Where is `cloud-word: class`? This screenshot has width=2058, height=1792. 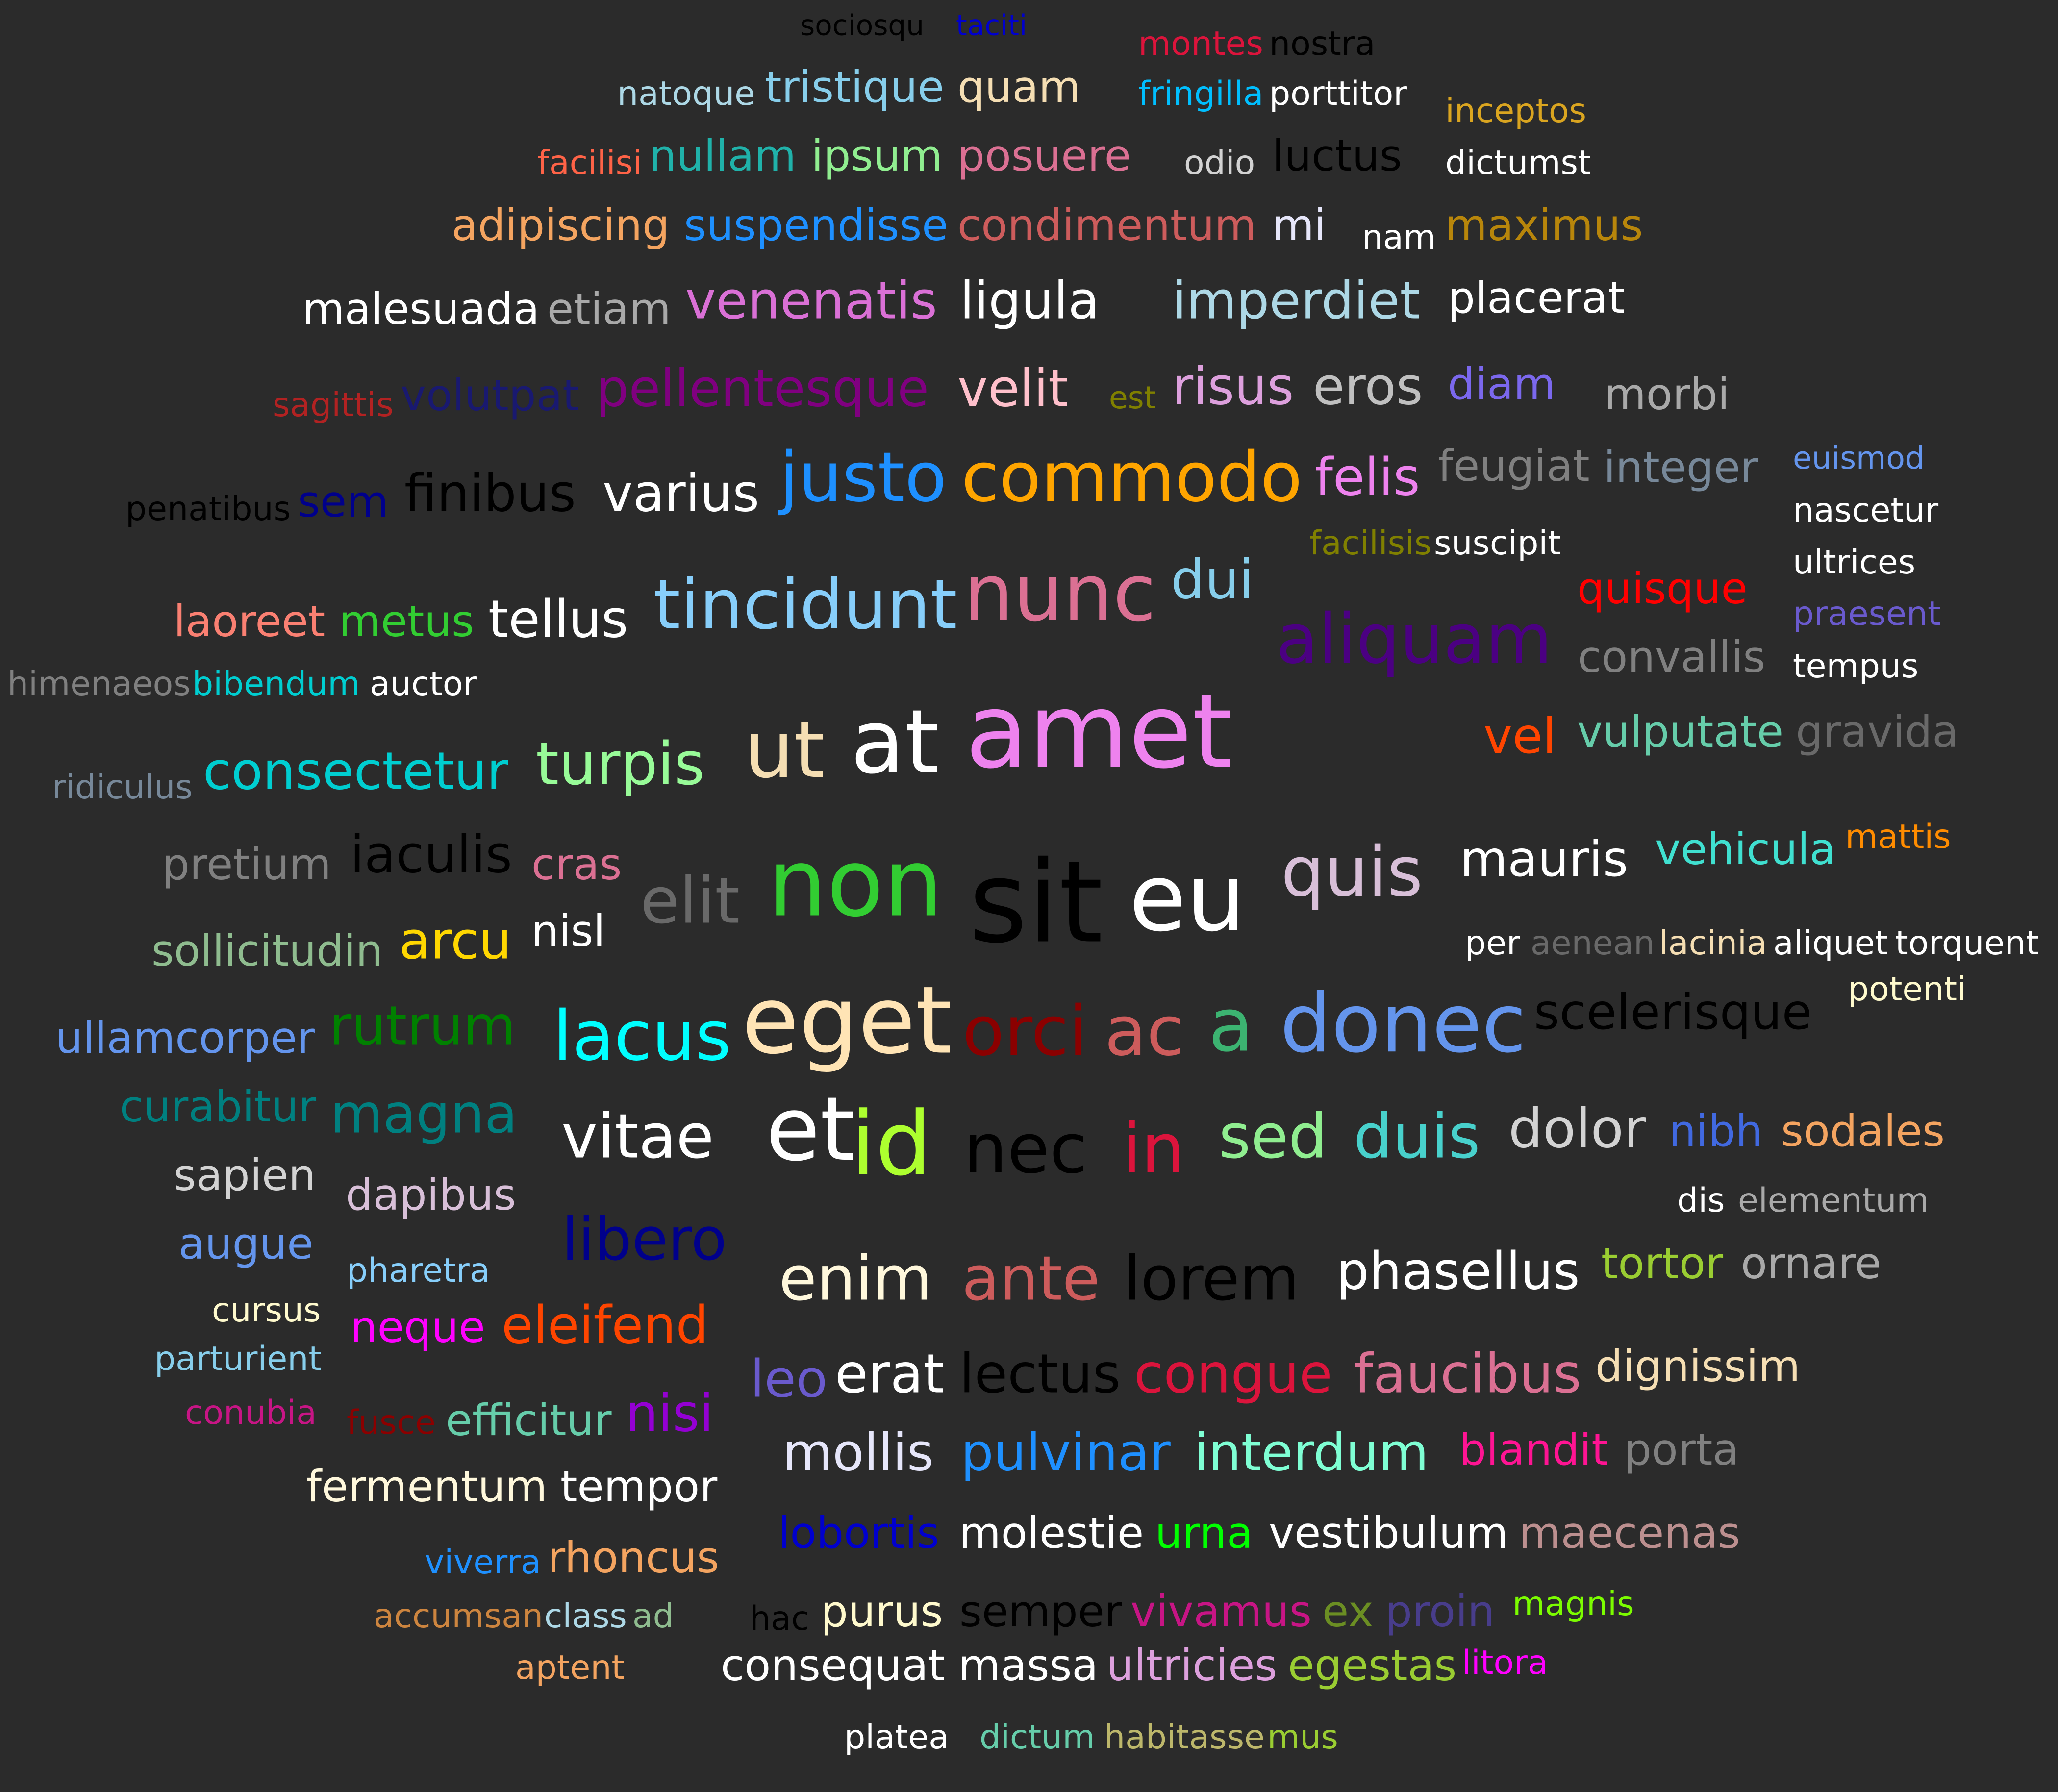 cloud-word: class is located at coordinates (585, 1617).